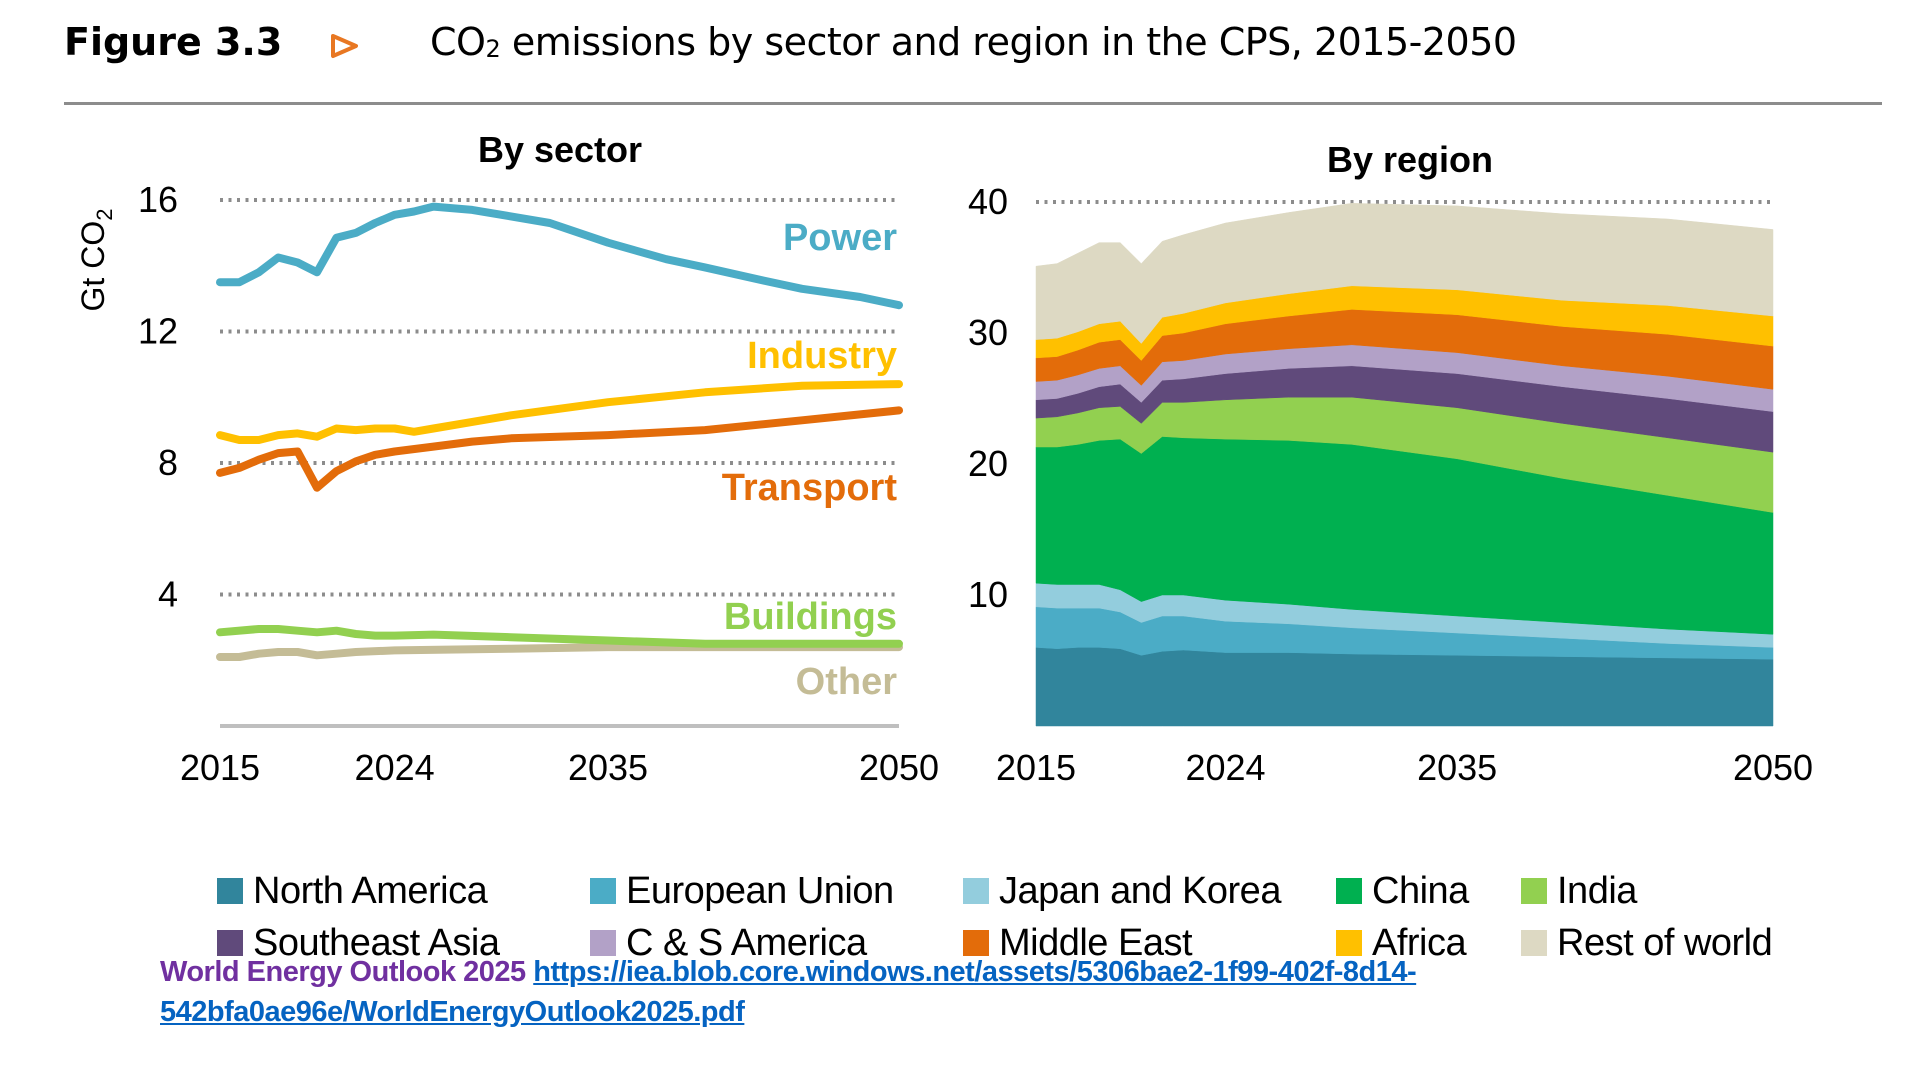 The width and height of the screenshot is (1920, 1080). Describe the element at coordinates (452, 1012) in the screenshot. I see `source-link-line2: 542bfa0ae96e/WorldEnergyOutlook2025.pdf` at that location.